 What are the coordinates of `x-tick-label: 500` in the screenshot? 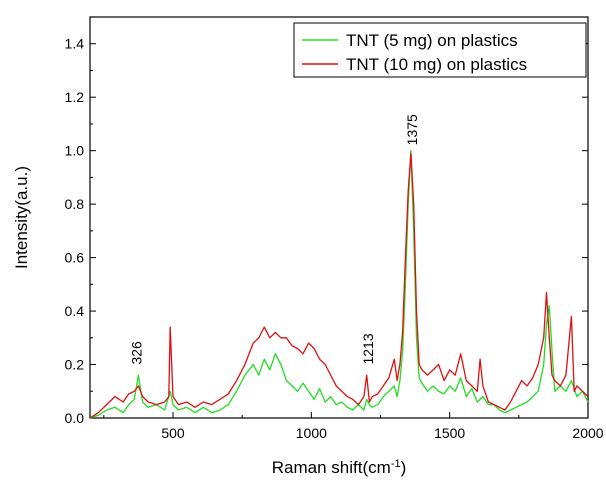 It's located at (173, 433).